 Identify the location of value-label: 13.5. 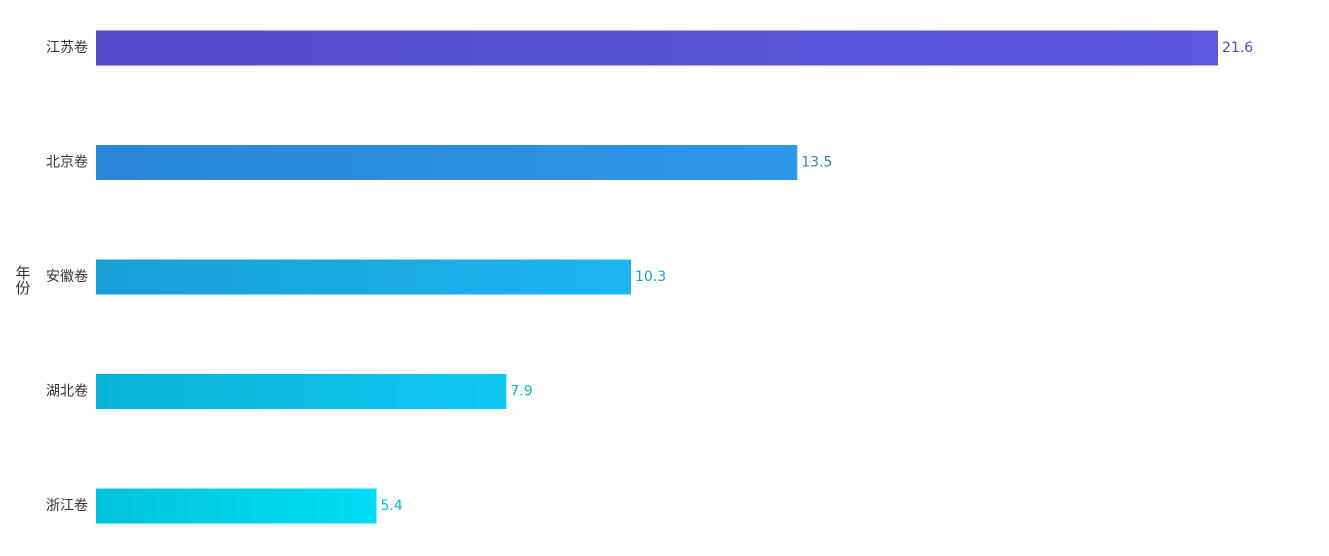
(816, 163).